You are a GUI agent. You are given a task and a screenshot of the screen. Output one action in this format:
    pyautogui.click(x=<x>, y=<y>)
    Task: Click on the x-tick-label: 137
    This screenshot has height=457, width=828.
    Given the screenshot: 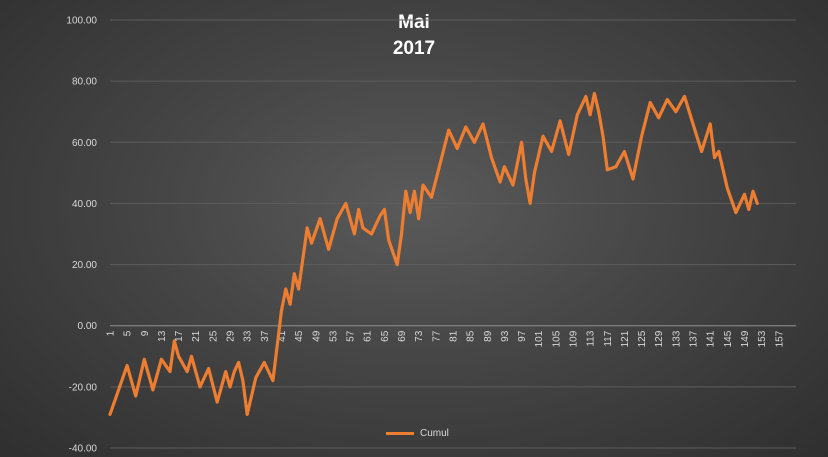 What is the action you would take?
    pyautogui.click(x=694, y=338)
    